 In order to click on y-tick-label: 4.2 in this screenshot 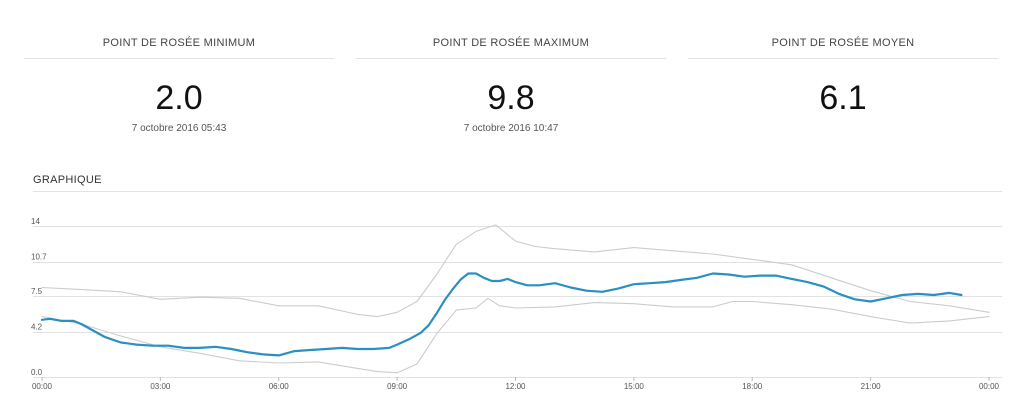, I will do `click(37, 327)`.